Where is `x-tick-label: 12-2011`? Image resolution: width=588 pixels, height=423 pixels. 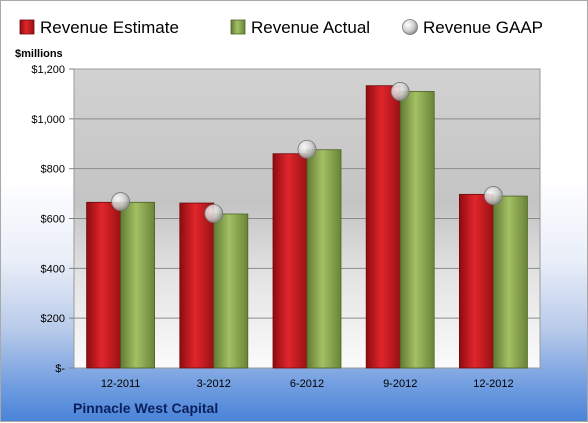
x-tick-label: 12-2011 is located at coordinates (121, 384).